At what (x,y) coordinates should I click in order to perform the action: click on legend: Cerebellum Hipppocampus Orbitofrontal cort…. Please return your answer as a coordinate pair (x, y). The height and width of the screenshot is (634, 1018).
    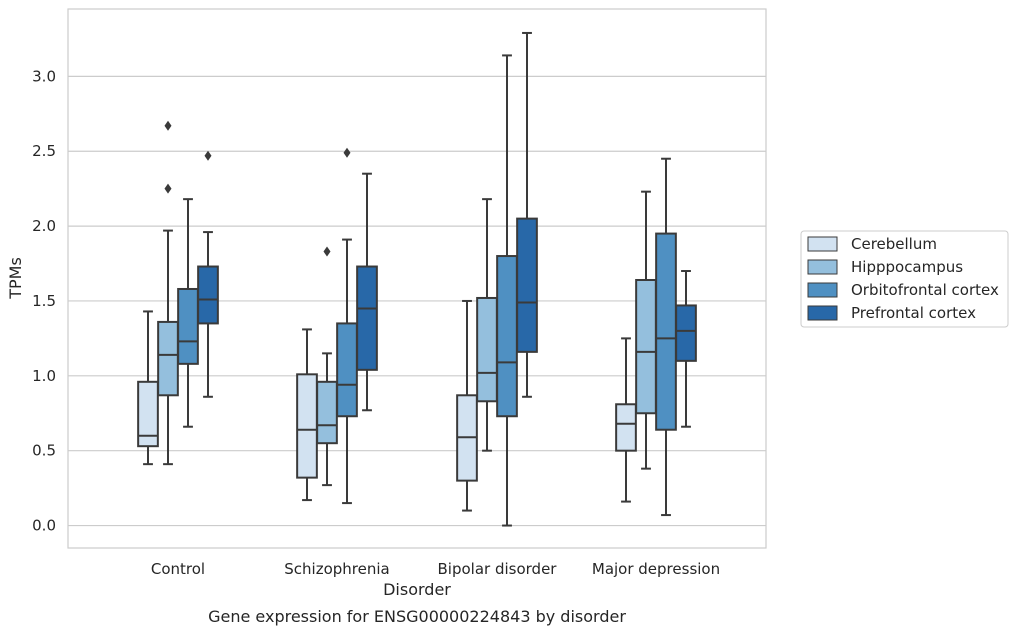
    Looking at the image, I should click on (904, 279).